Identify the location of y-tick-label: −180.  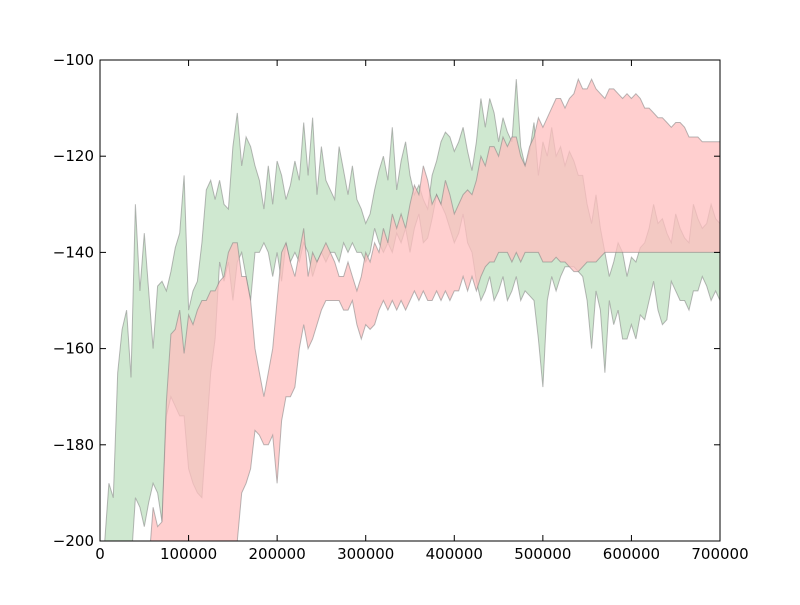
(73, 445).